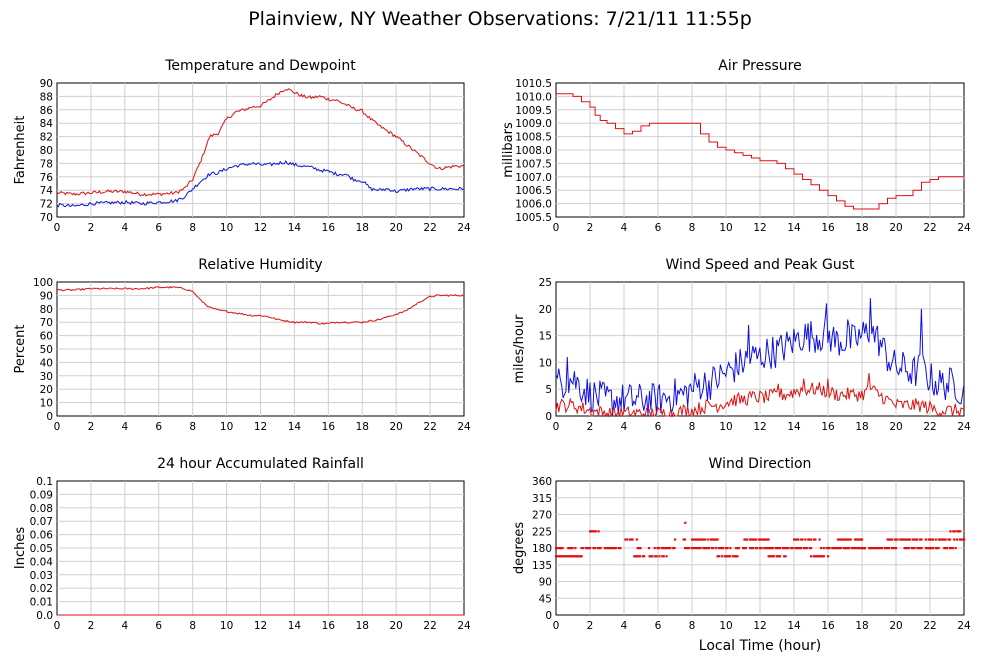  Describe the element at coordinates (20, 548) in the screenshot. I see `y-axis-label: Inches` at that location.